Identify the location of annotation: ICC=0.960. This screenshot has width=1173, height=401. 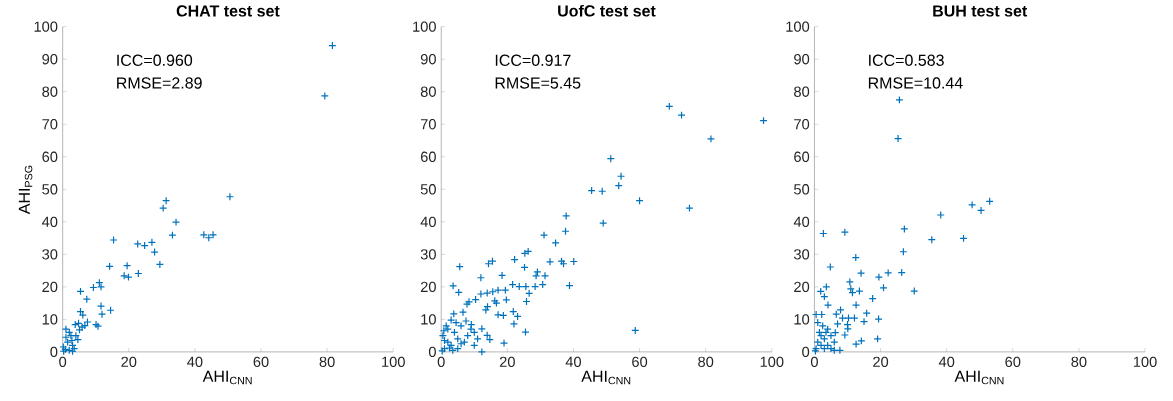
(155, 60).